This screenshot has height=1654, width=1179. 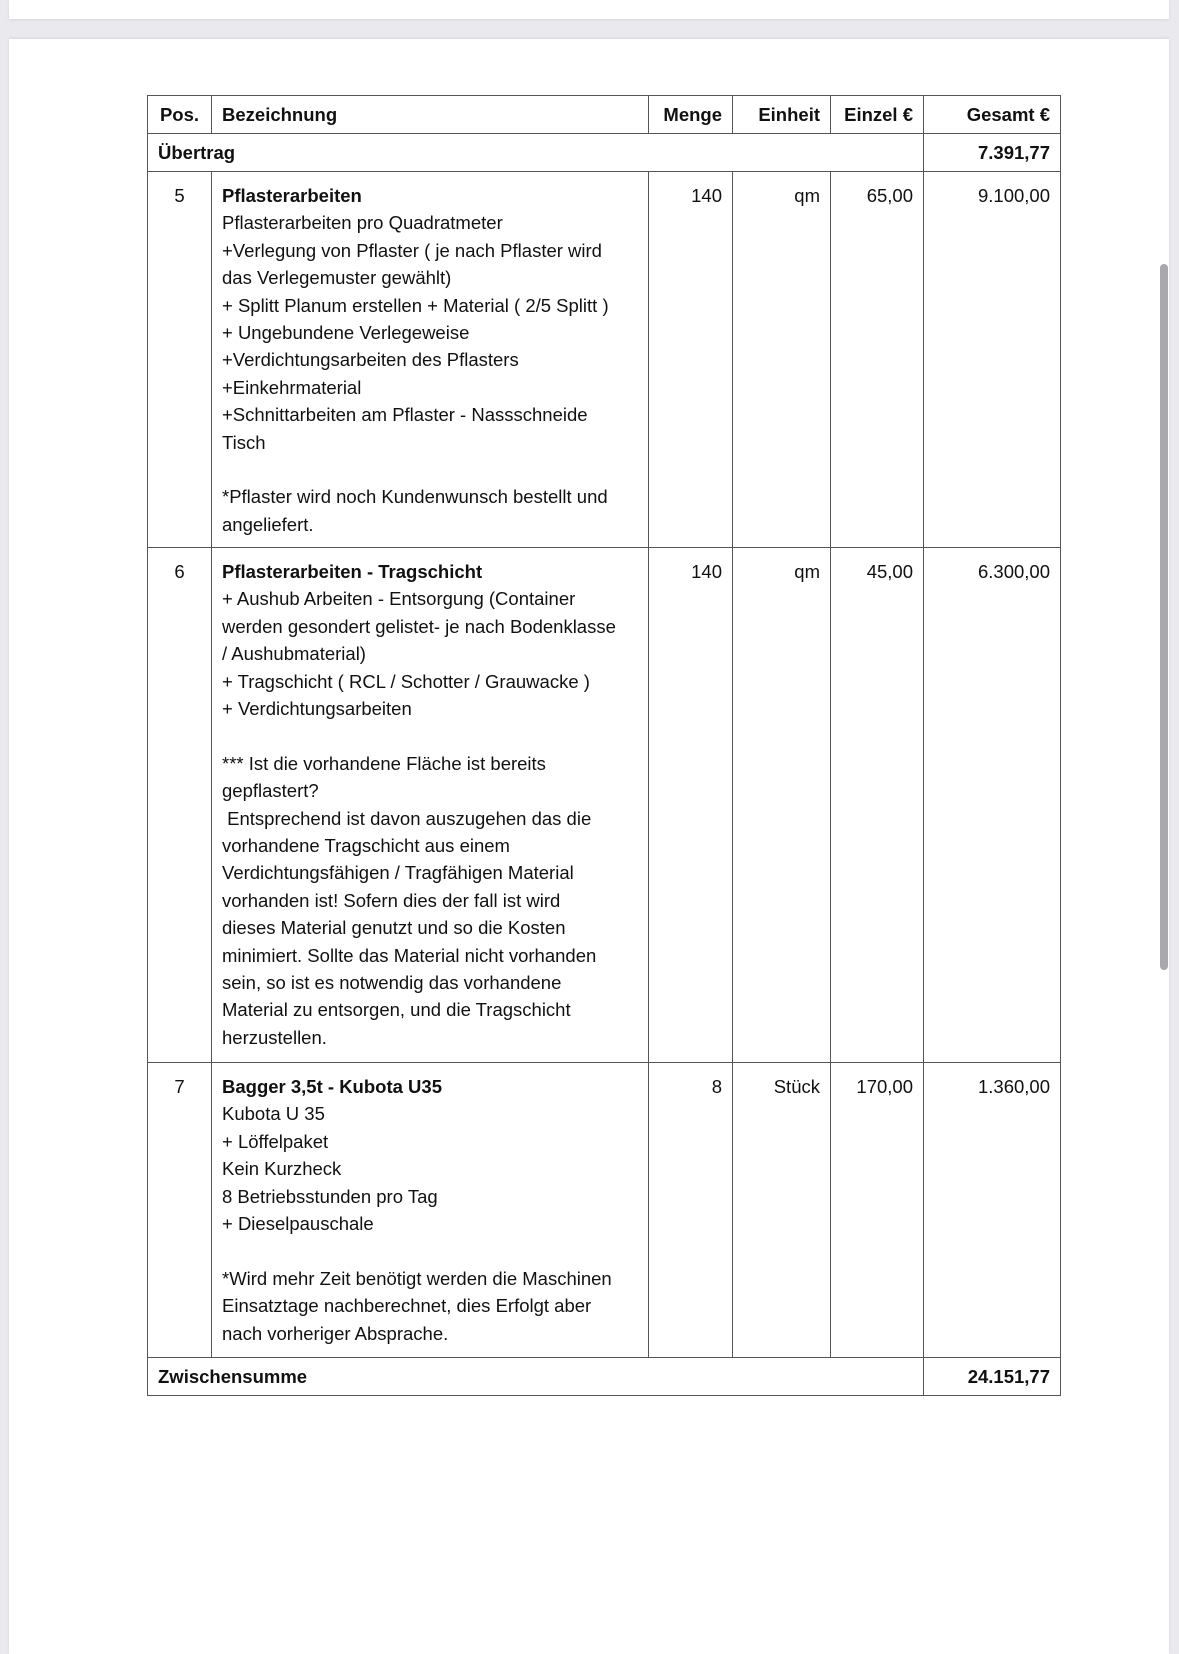 What do you see at coordinates (294, 654) in the screenshot?
I see `description-line: / Aushubmaterial)` at bounding box center [294, 654].